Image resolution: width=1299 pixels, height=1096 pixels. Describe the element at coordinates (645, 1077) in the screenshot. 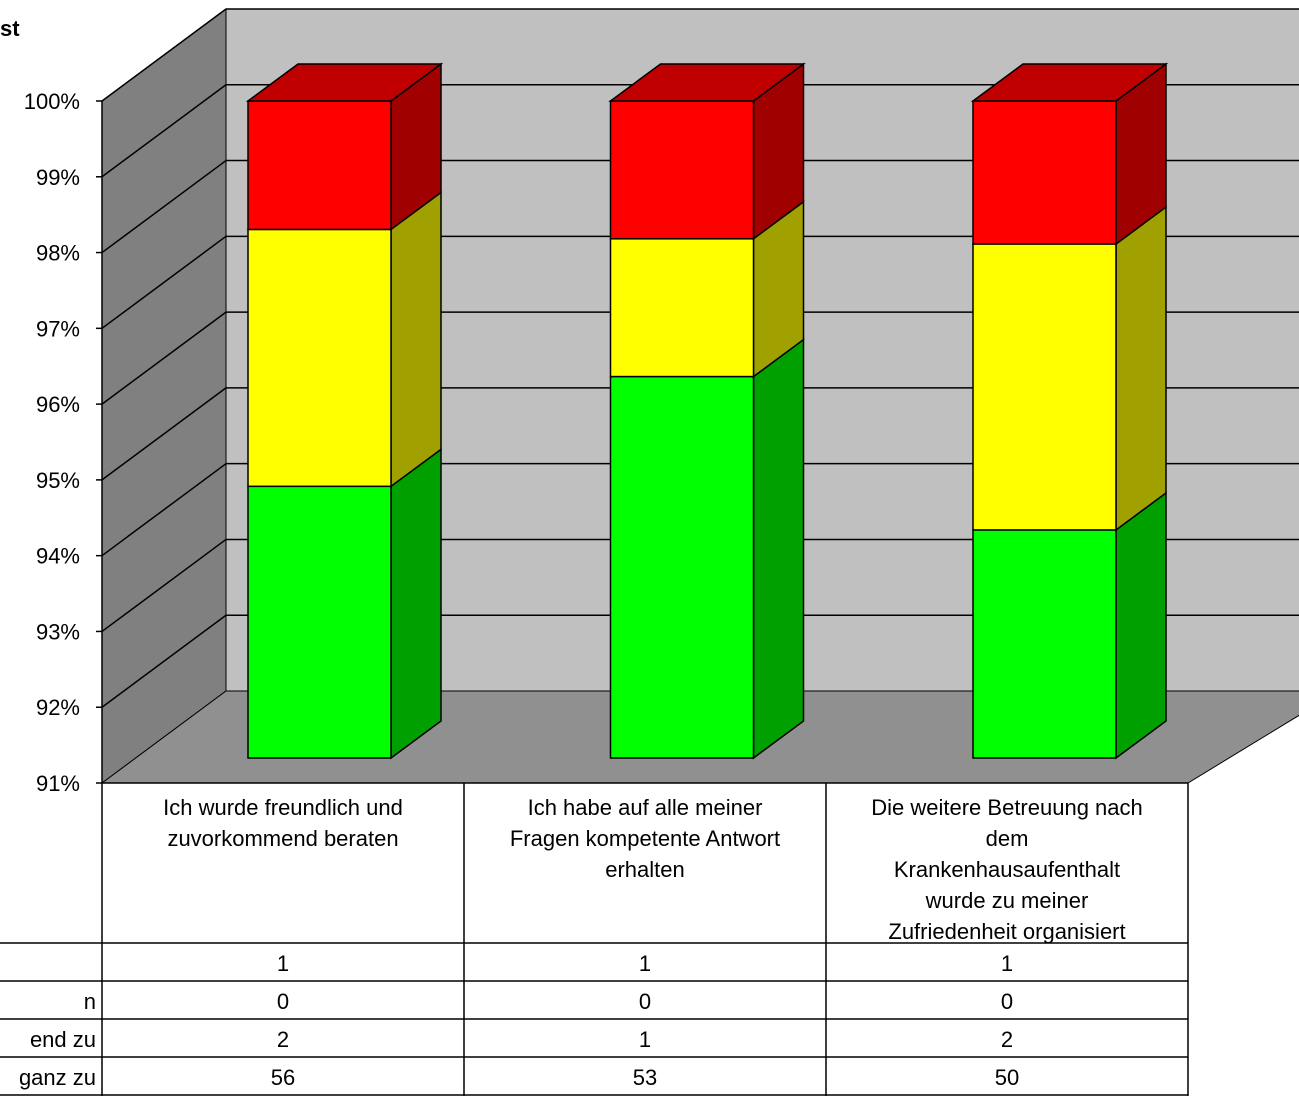

I see `table-cell: 53` at that location.